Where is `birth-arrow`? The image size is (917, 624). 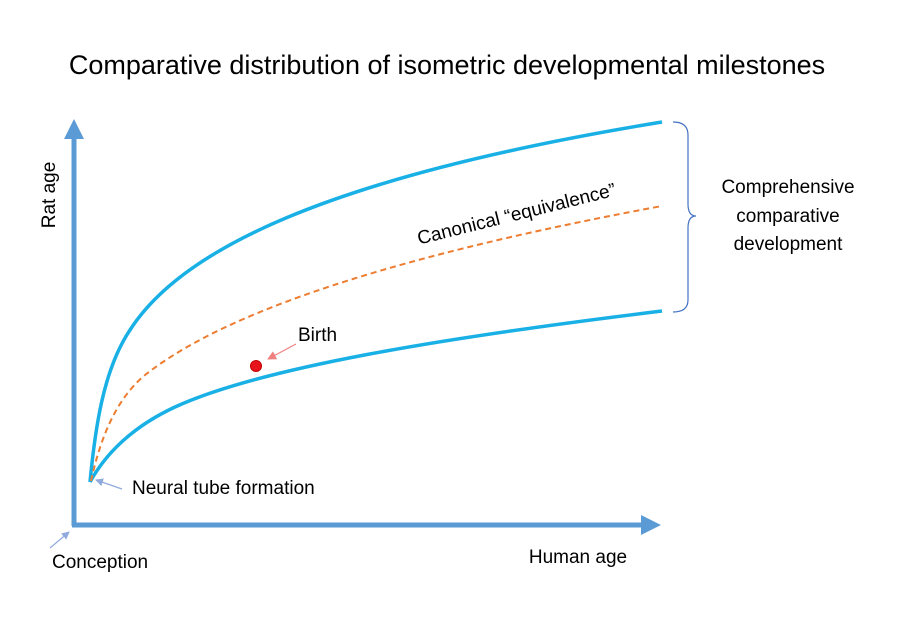 birth-arrow is located at coordinates (282, 351).